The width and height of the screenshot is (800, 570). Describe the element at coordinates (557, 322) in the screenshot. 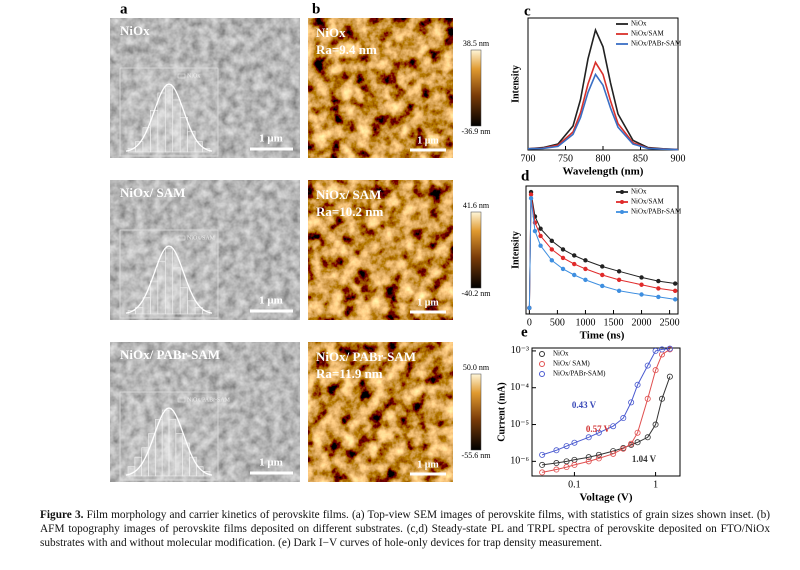

I see `x-tick-label: 500` at that location.